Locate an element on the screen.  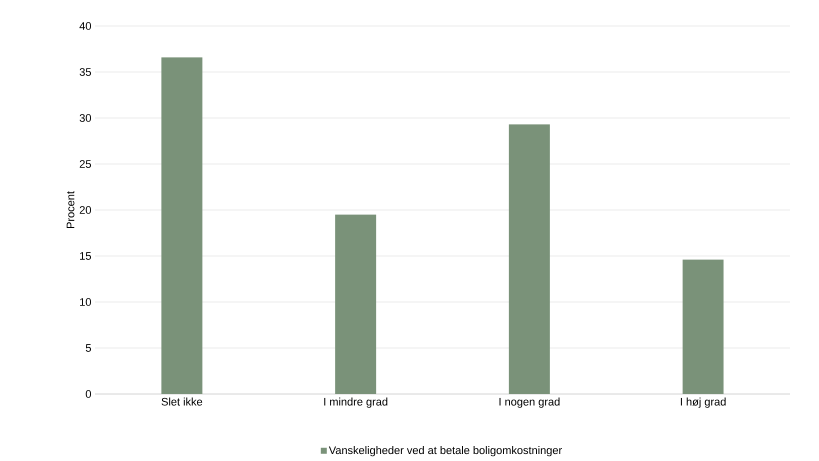
y-tick-label: 5 is located at coordinates (88, 348).